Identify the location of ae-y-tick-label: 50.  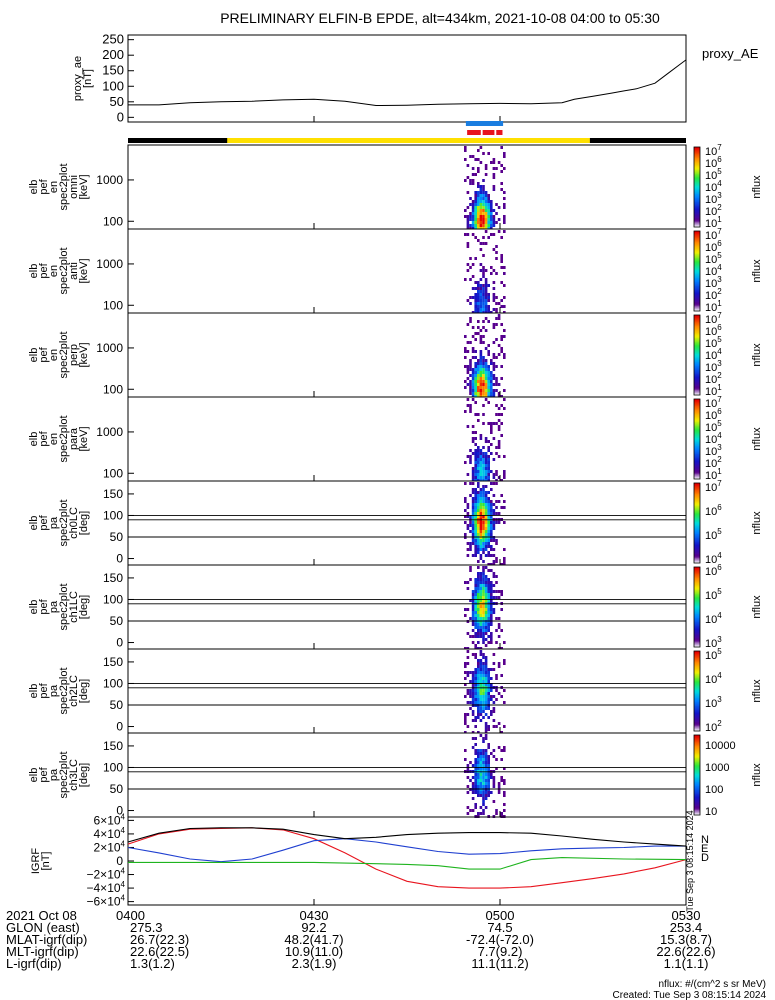
(117, 101).